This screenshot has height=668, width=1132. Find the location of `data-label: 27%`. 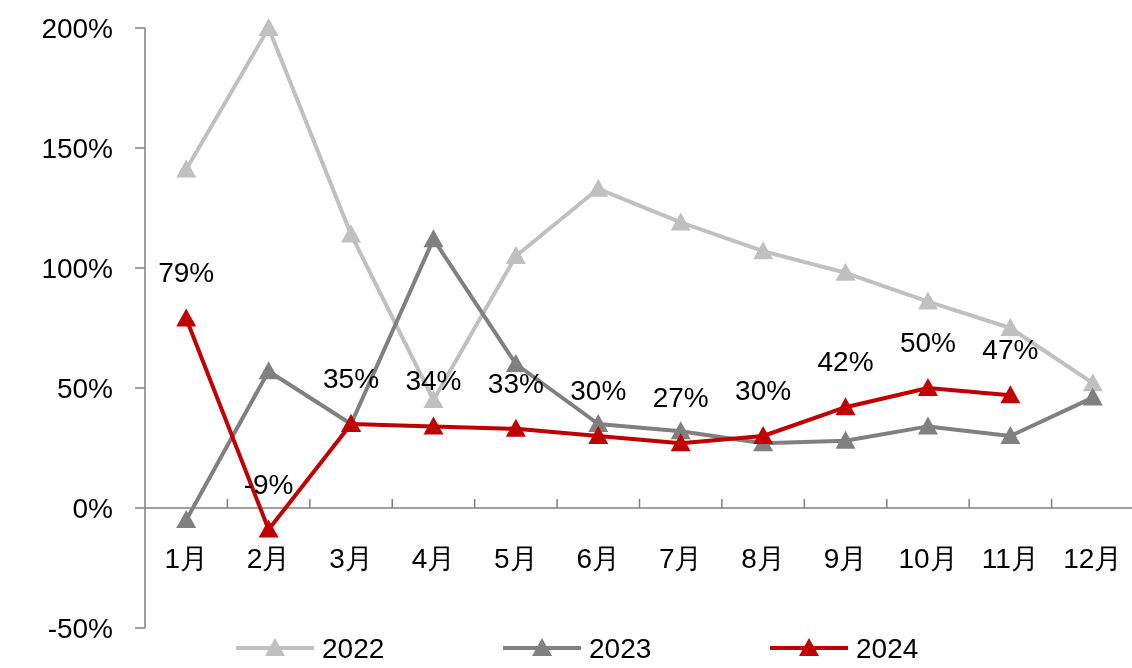

data-label: 27% is located at coordinates (680, 398).